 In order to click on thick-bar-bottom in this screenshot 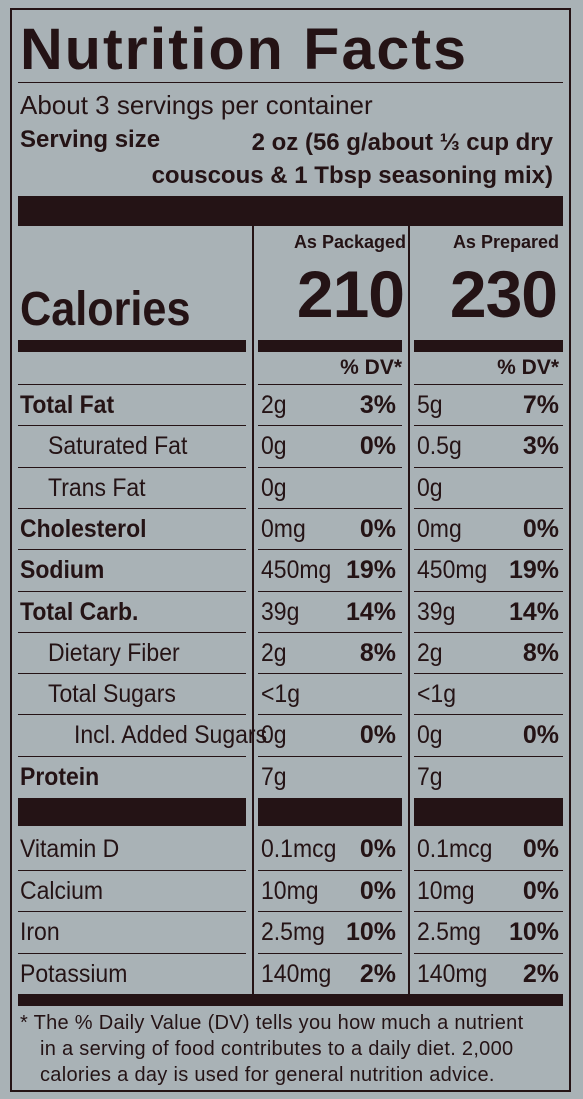, I will do `click(290, 1000)`.